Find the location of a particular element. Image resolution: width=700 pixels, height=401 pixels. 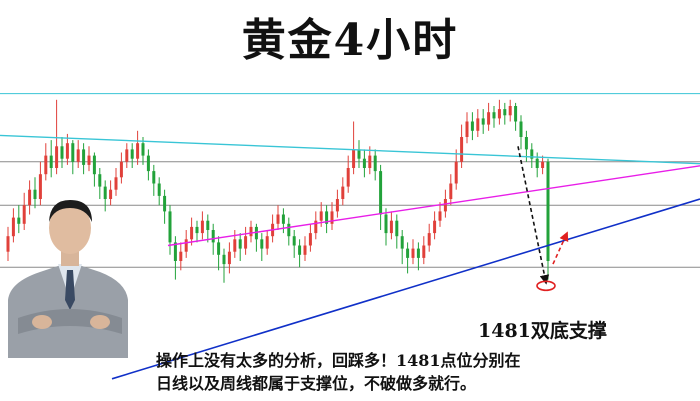

double-bottom-marker is located at coordinates (546, 286).